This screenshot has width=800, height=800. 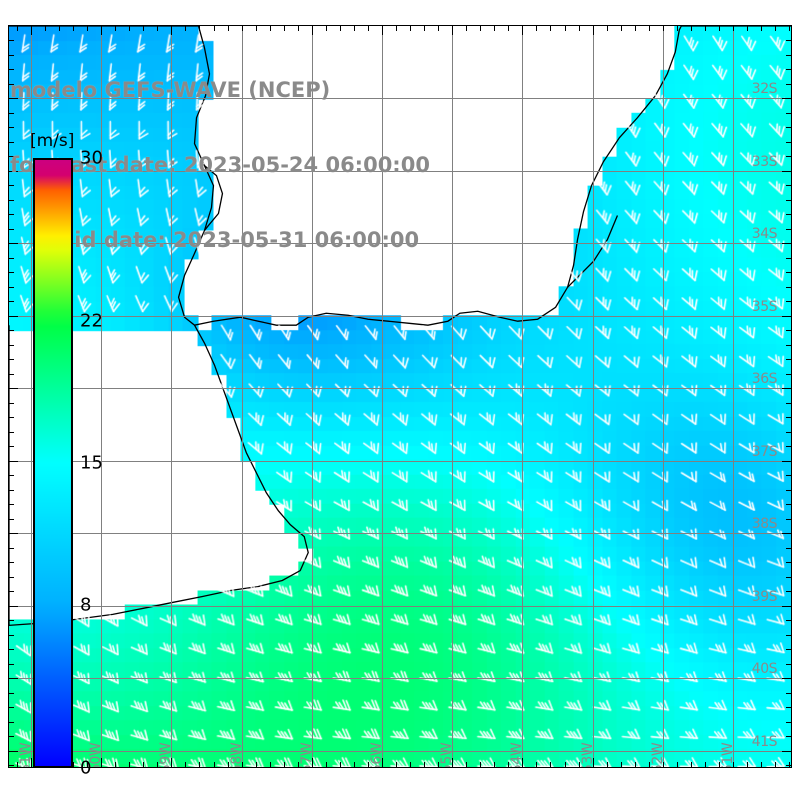 I want to click on colorbar-tick-8: 8, so click(x=86, y=605).